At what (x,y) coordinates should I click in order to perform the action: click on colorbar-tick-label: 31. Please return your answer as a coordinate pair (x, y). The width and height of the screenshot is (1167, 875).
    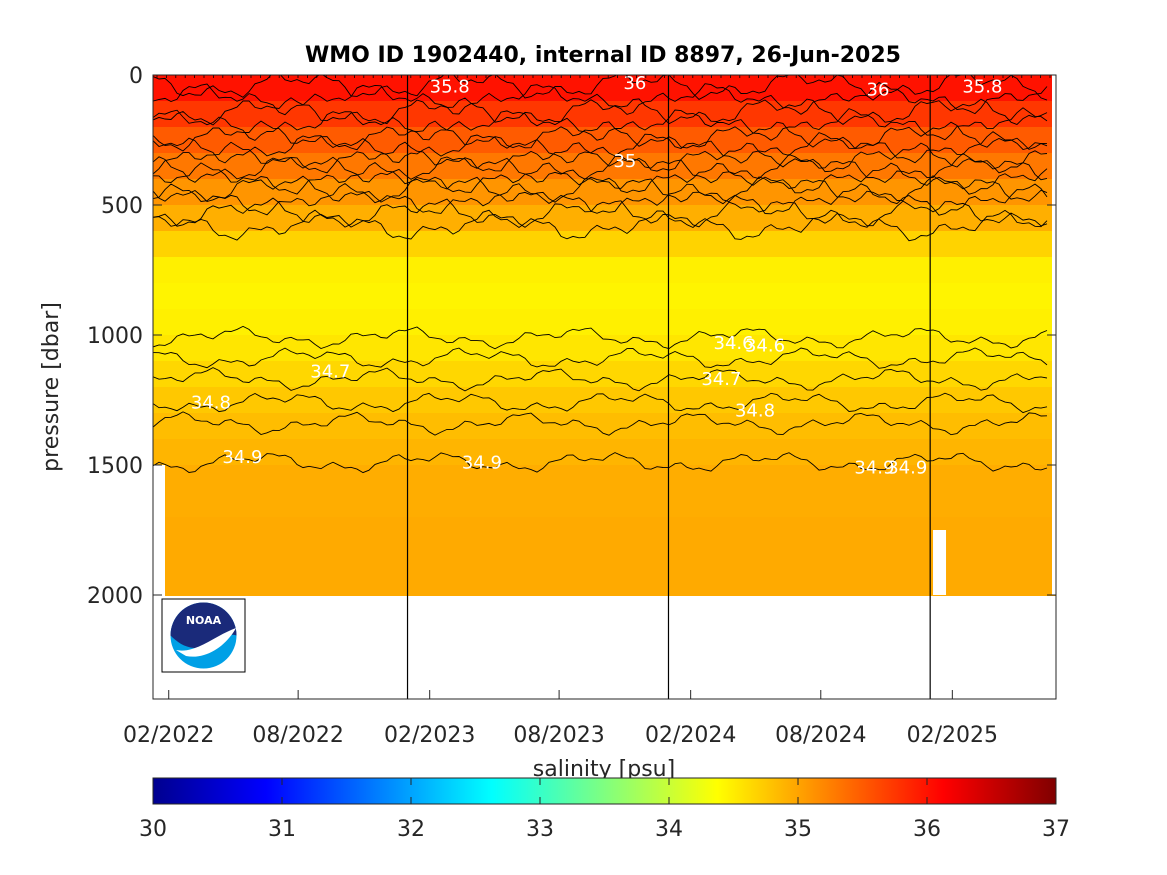
    Looking at the image, I should click on (282, 829).